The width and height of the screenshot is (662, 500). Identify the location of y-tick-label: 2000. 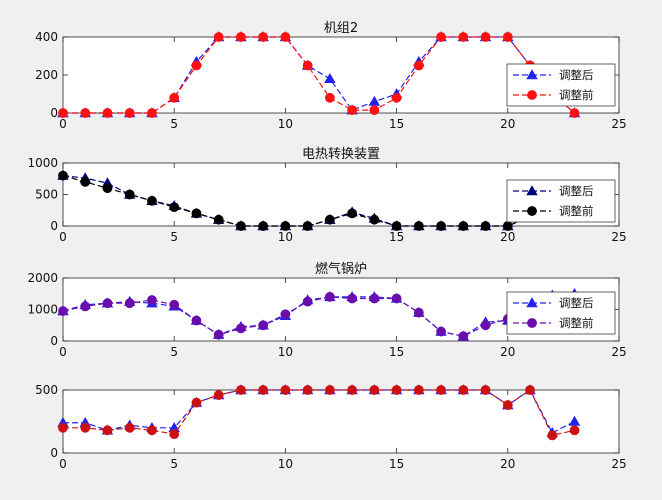
(42, 278).